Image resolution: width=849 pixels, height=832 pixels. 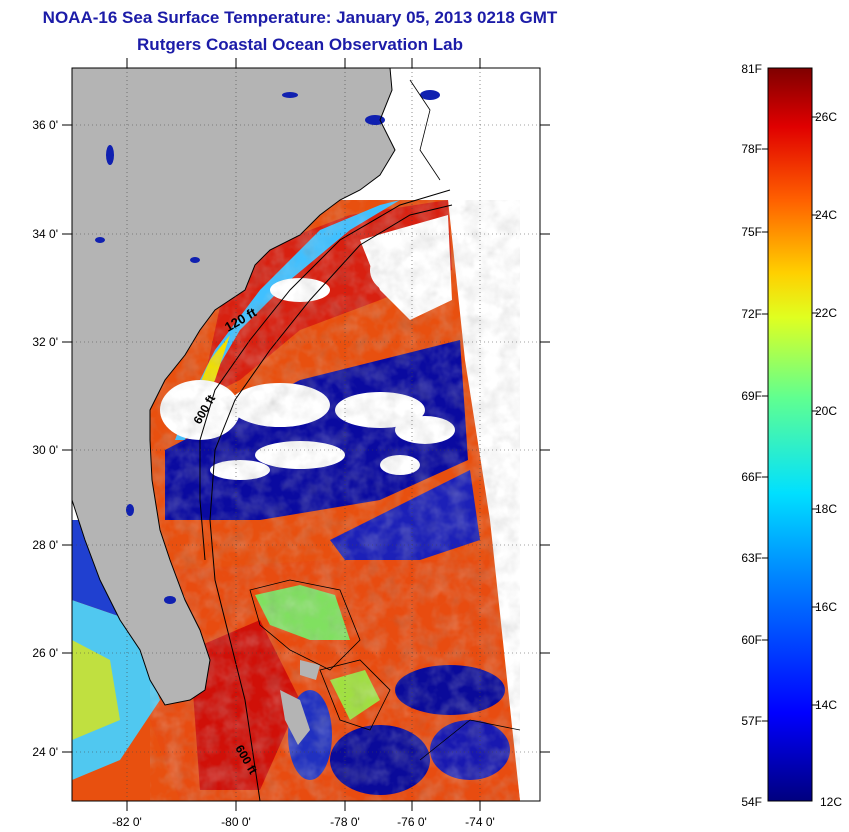 What do you see at coordinates (751, 477) in the screenshot?
I see `colorbar-f-label: 66F` at bounding box center [751, 477].